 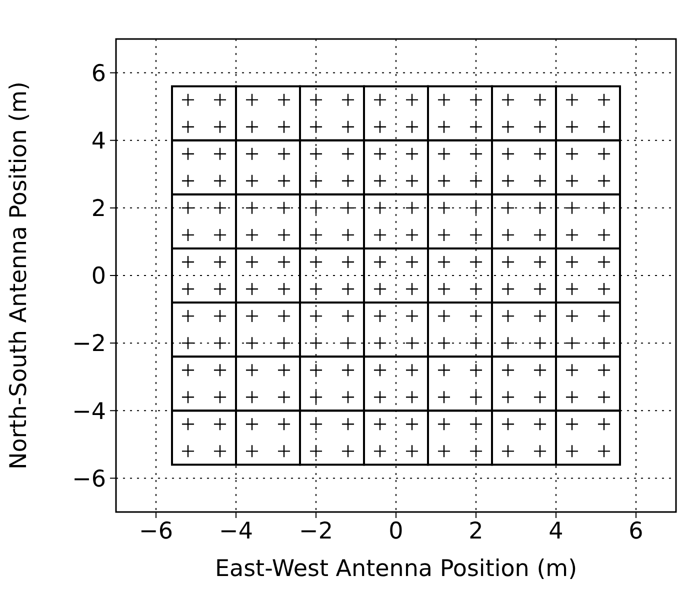 What do you see at coordinates (89, 479) in the screenshot?
I see `y-tick-label: −6` at bounding box center [89, 479].